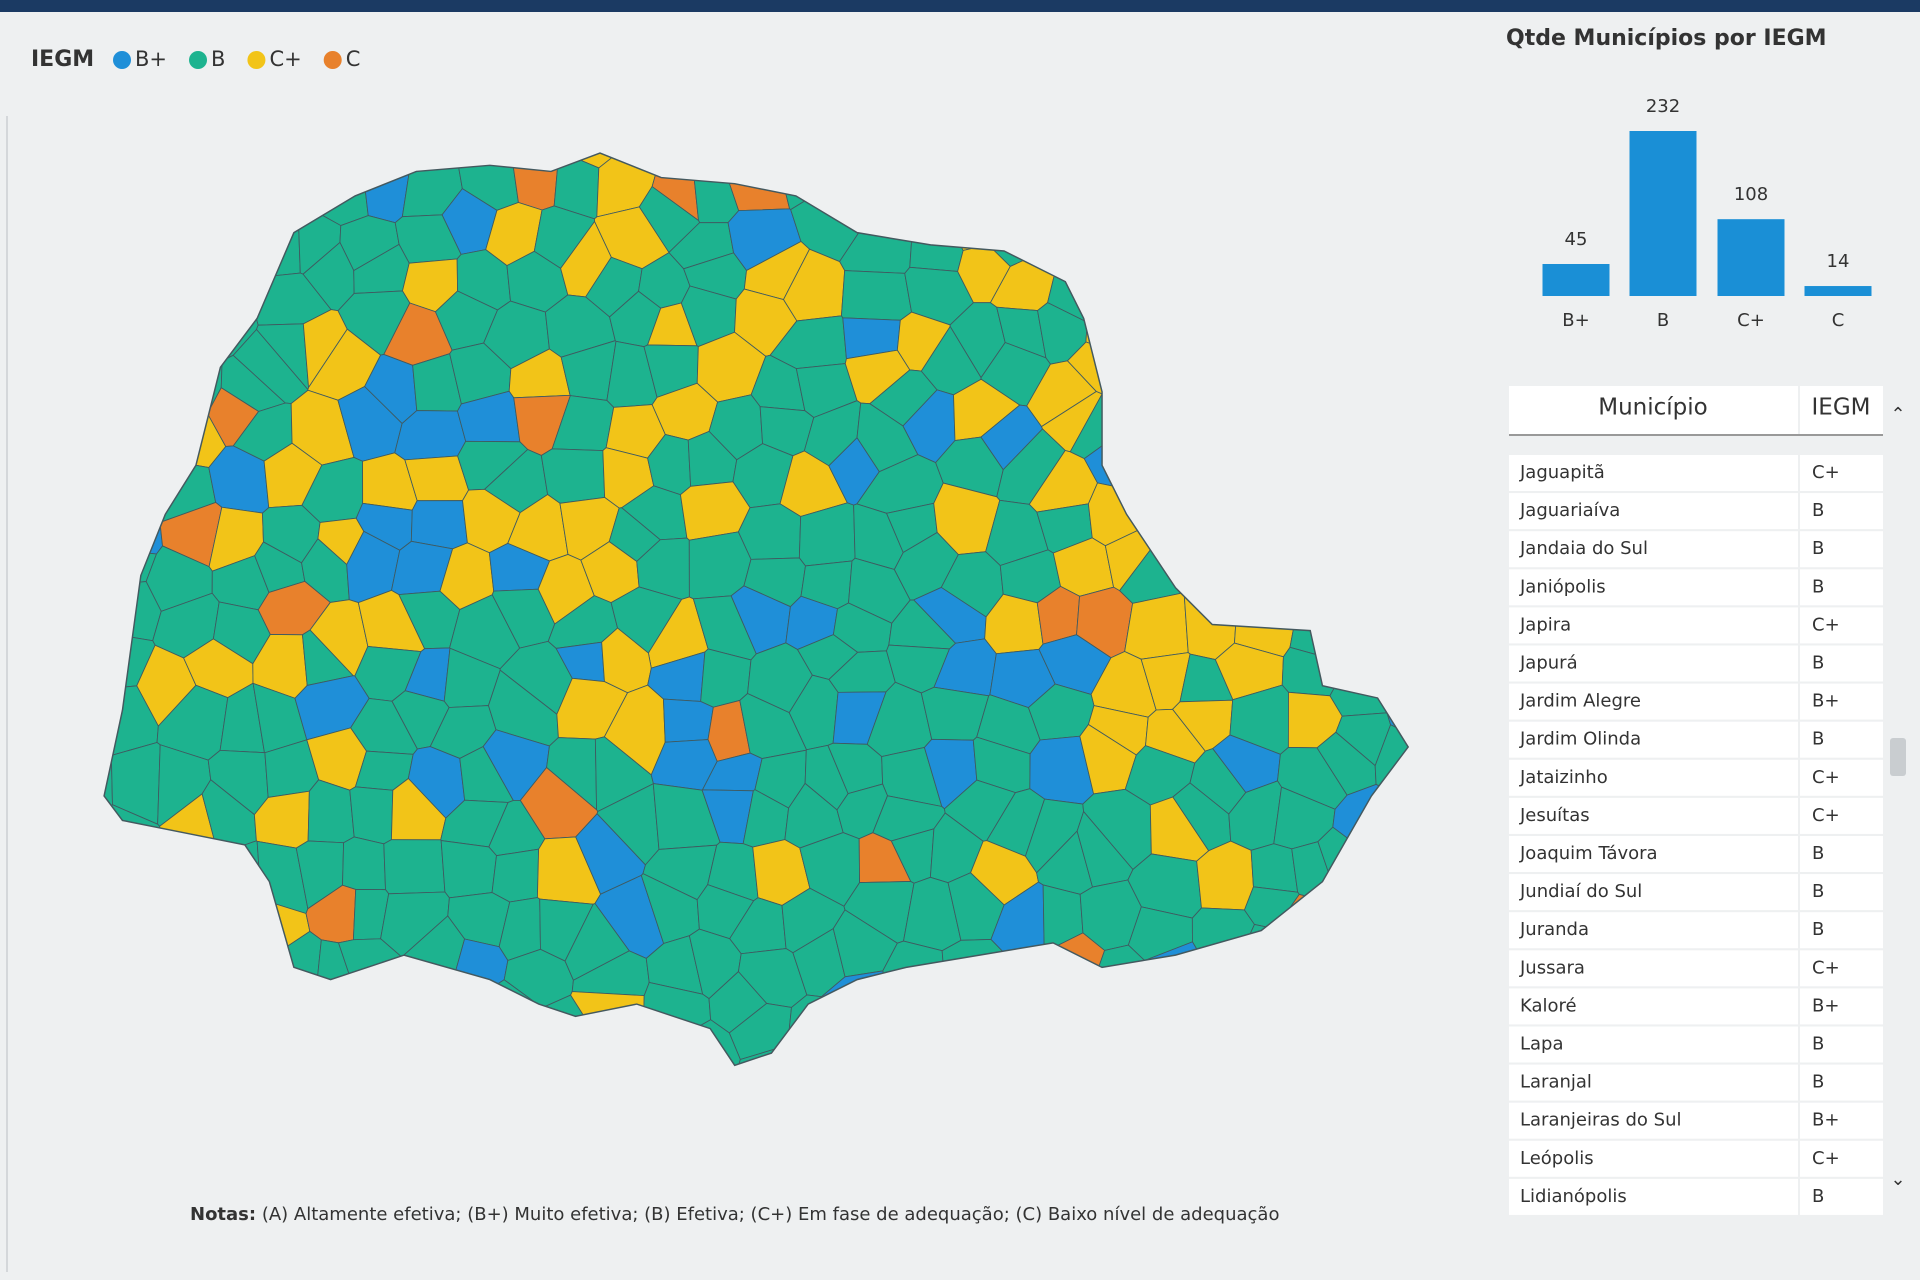 This screenshot has height=1280, width=1920. What do you see at coordinates (1562, 586) in the screenshot?
I see `municipality-name: Janiópolis` at bounding box center [1562, 586].